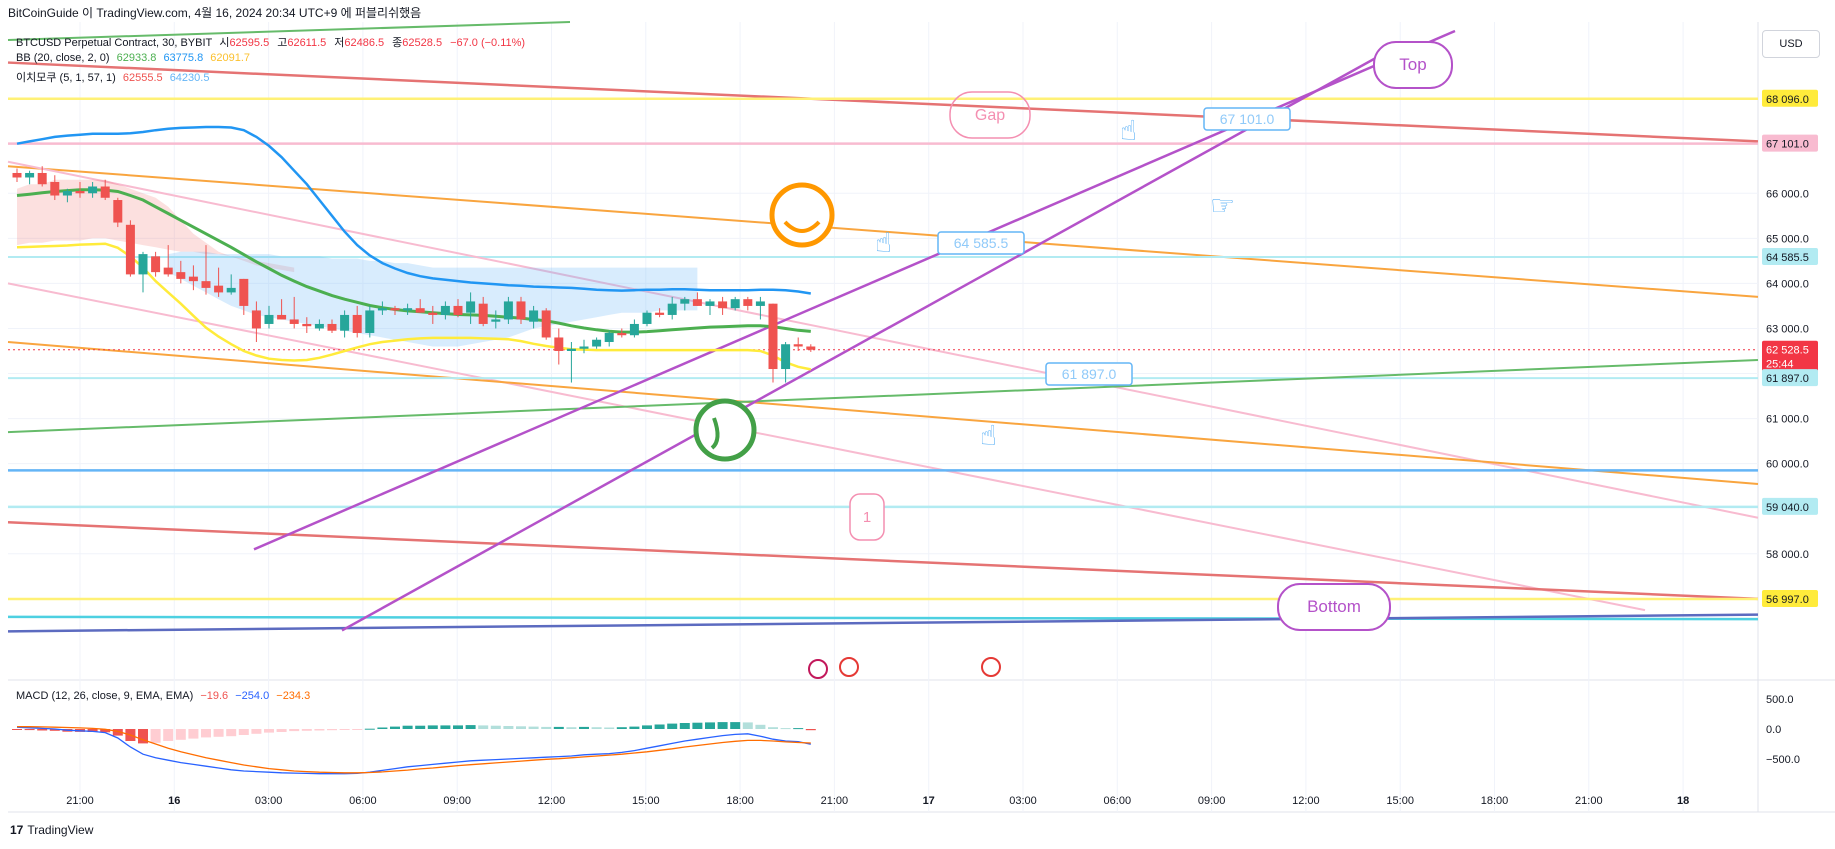 Image resolution: width=1835 pixels, height=849 pixels. What do you see at coordinates (883, 231) in the screenshot?
I see `orange-trend-upper` at bounding box center [883, 231].